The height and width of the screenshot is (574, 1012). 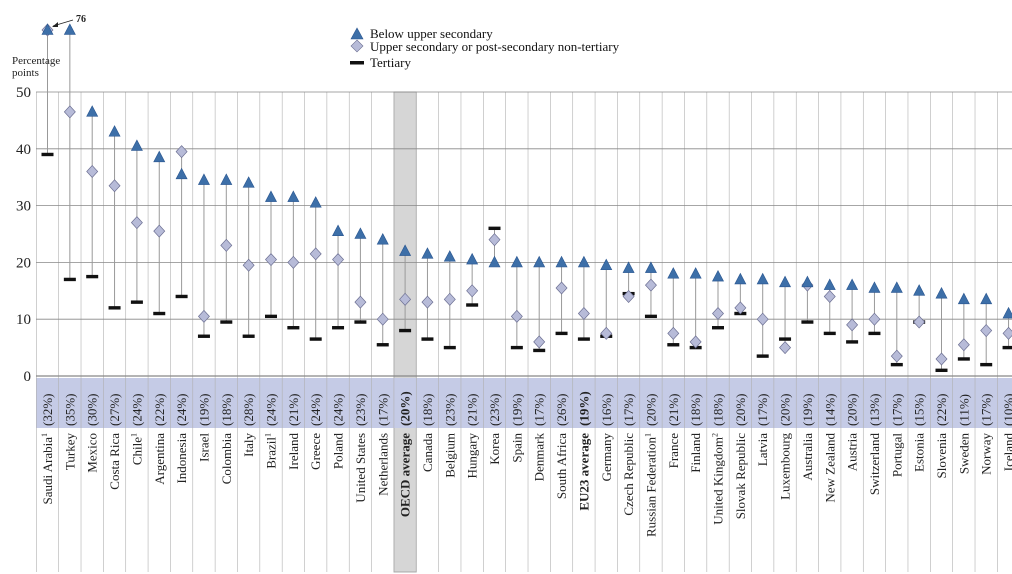 I want to click on country-label: Finland, so click(x=695, y=453).